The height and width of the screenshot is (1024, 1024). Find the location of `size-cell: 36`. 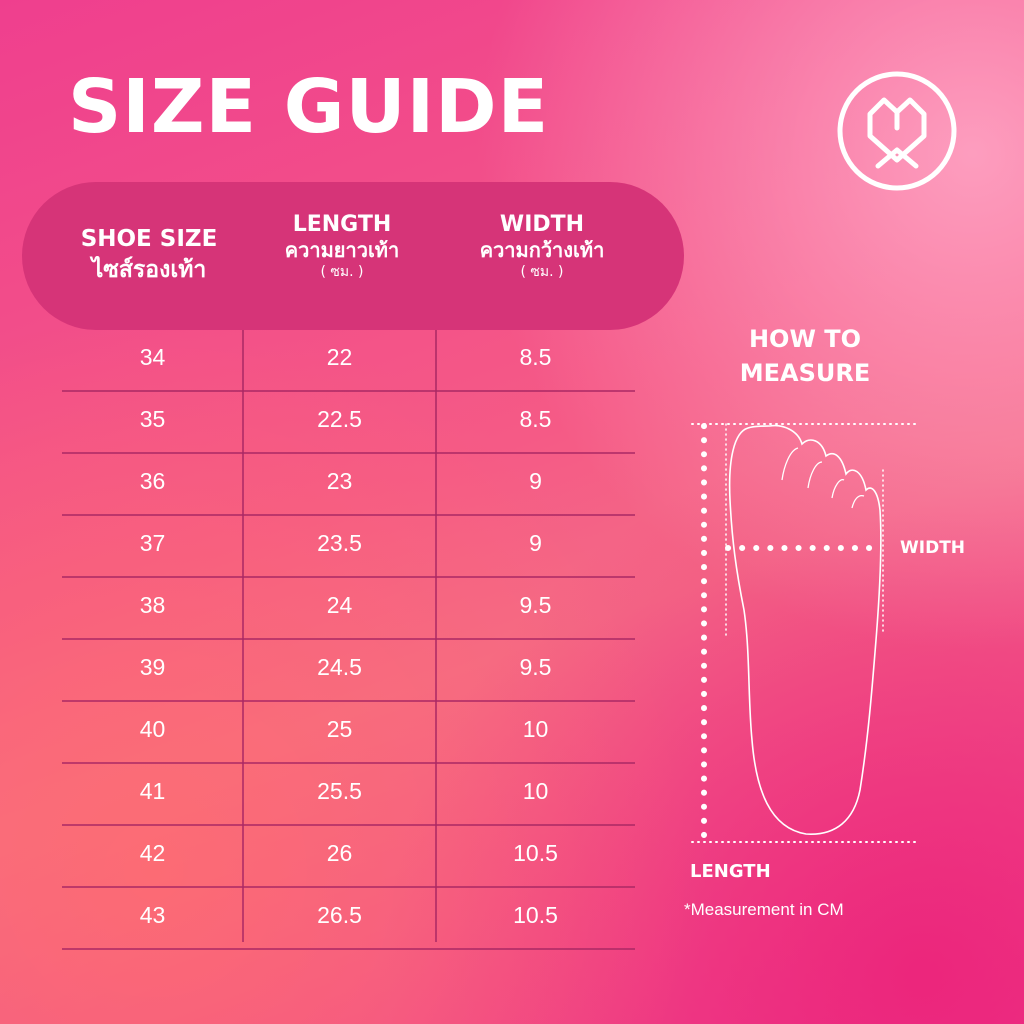

size-cell: 36 is located at coordinates (152, 481).